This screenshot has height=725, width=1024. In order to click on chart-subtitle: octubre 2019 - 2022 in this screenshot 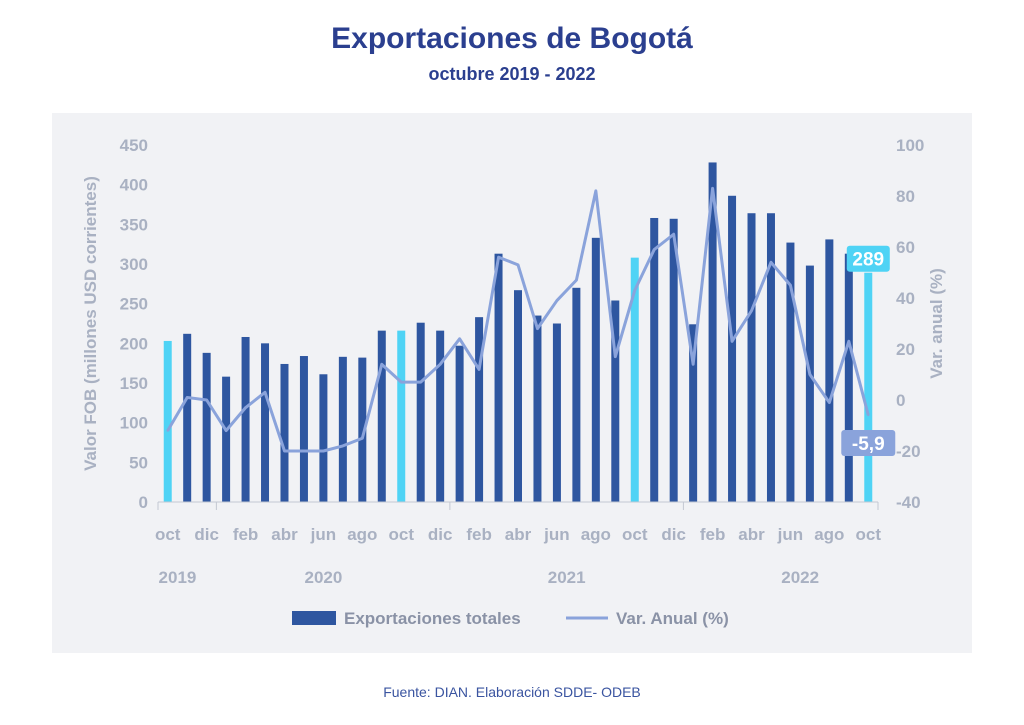, I will do `click(512, 74)`.